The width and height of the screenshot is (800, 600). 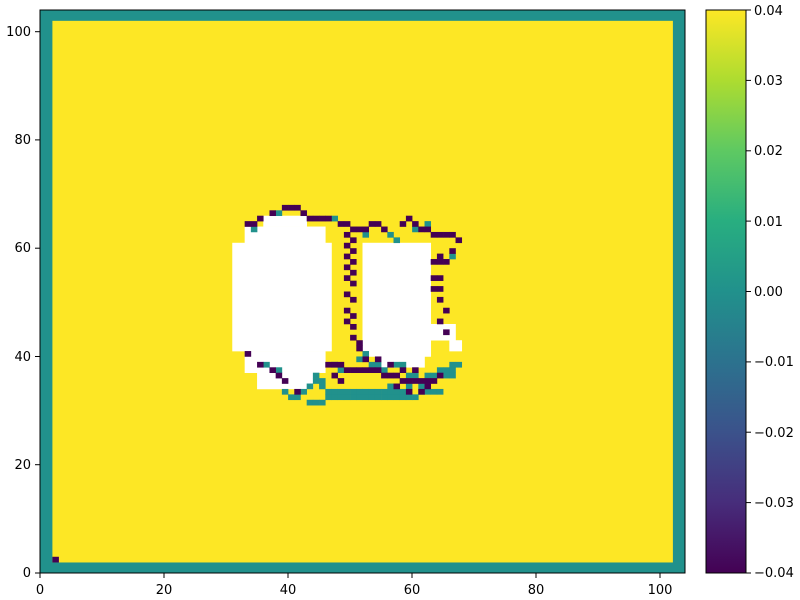 I want to click on y-tick-label: 20, so click(x=22, y=465).